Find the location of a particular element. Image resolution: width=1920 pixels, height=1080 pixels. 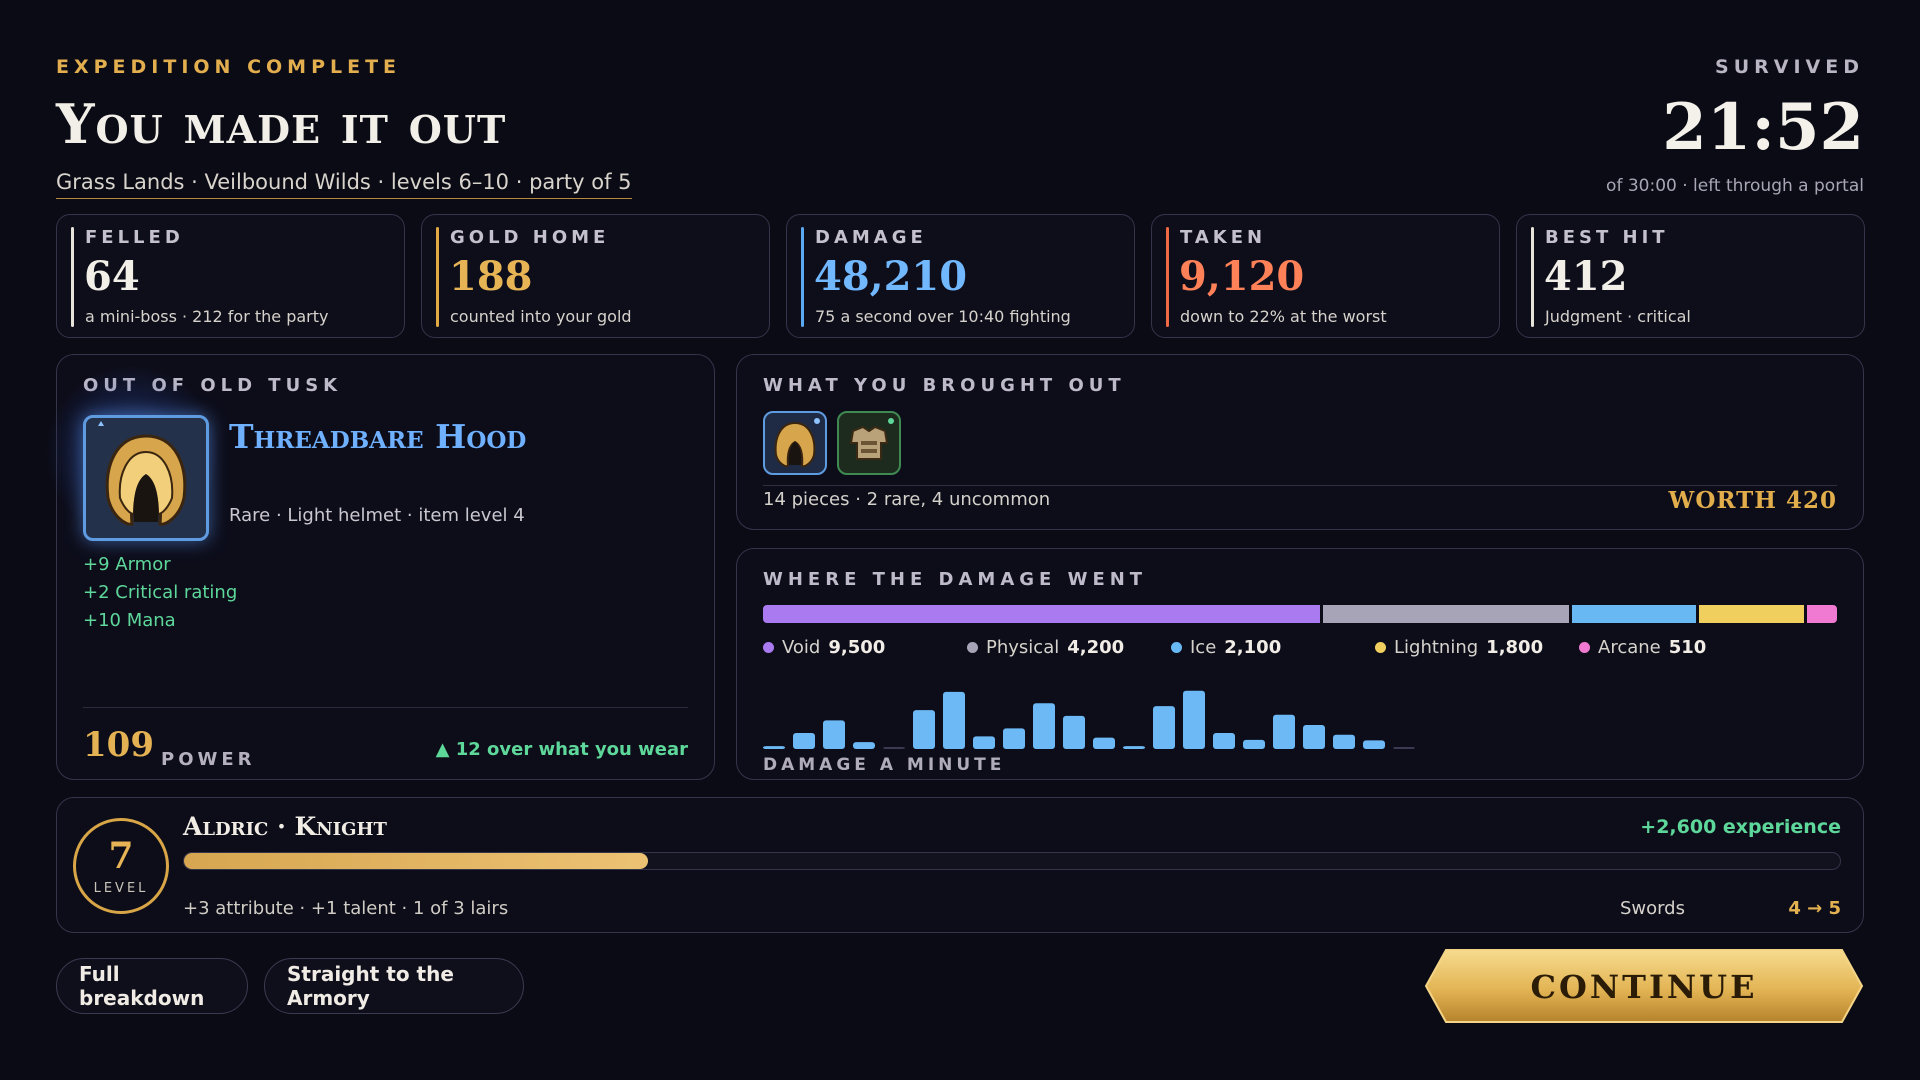

legend-void-name: Void is located at coordinates (801, 647).